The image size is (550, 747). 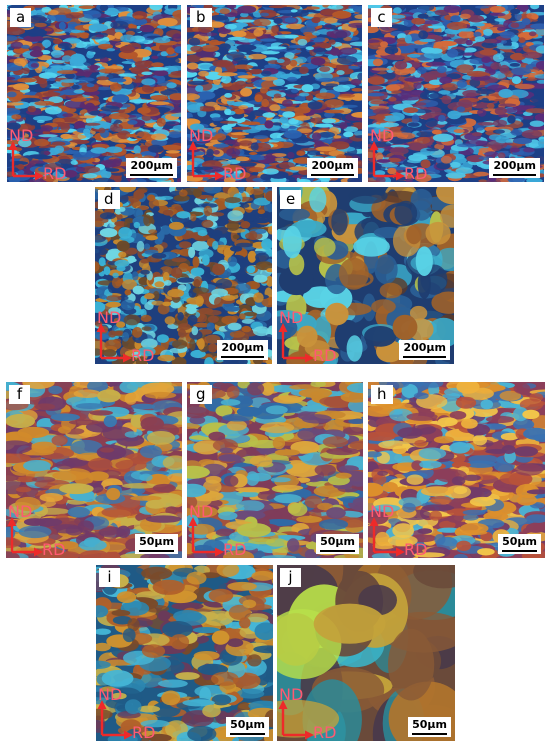 I want to click on panel-label: a, so click(x=21, y=17).